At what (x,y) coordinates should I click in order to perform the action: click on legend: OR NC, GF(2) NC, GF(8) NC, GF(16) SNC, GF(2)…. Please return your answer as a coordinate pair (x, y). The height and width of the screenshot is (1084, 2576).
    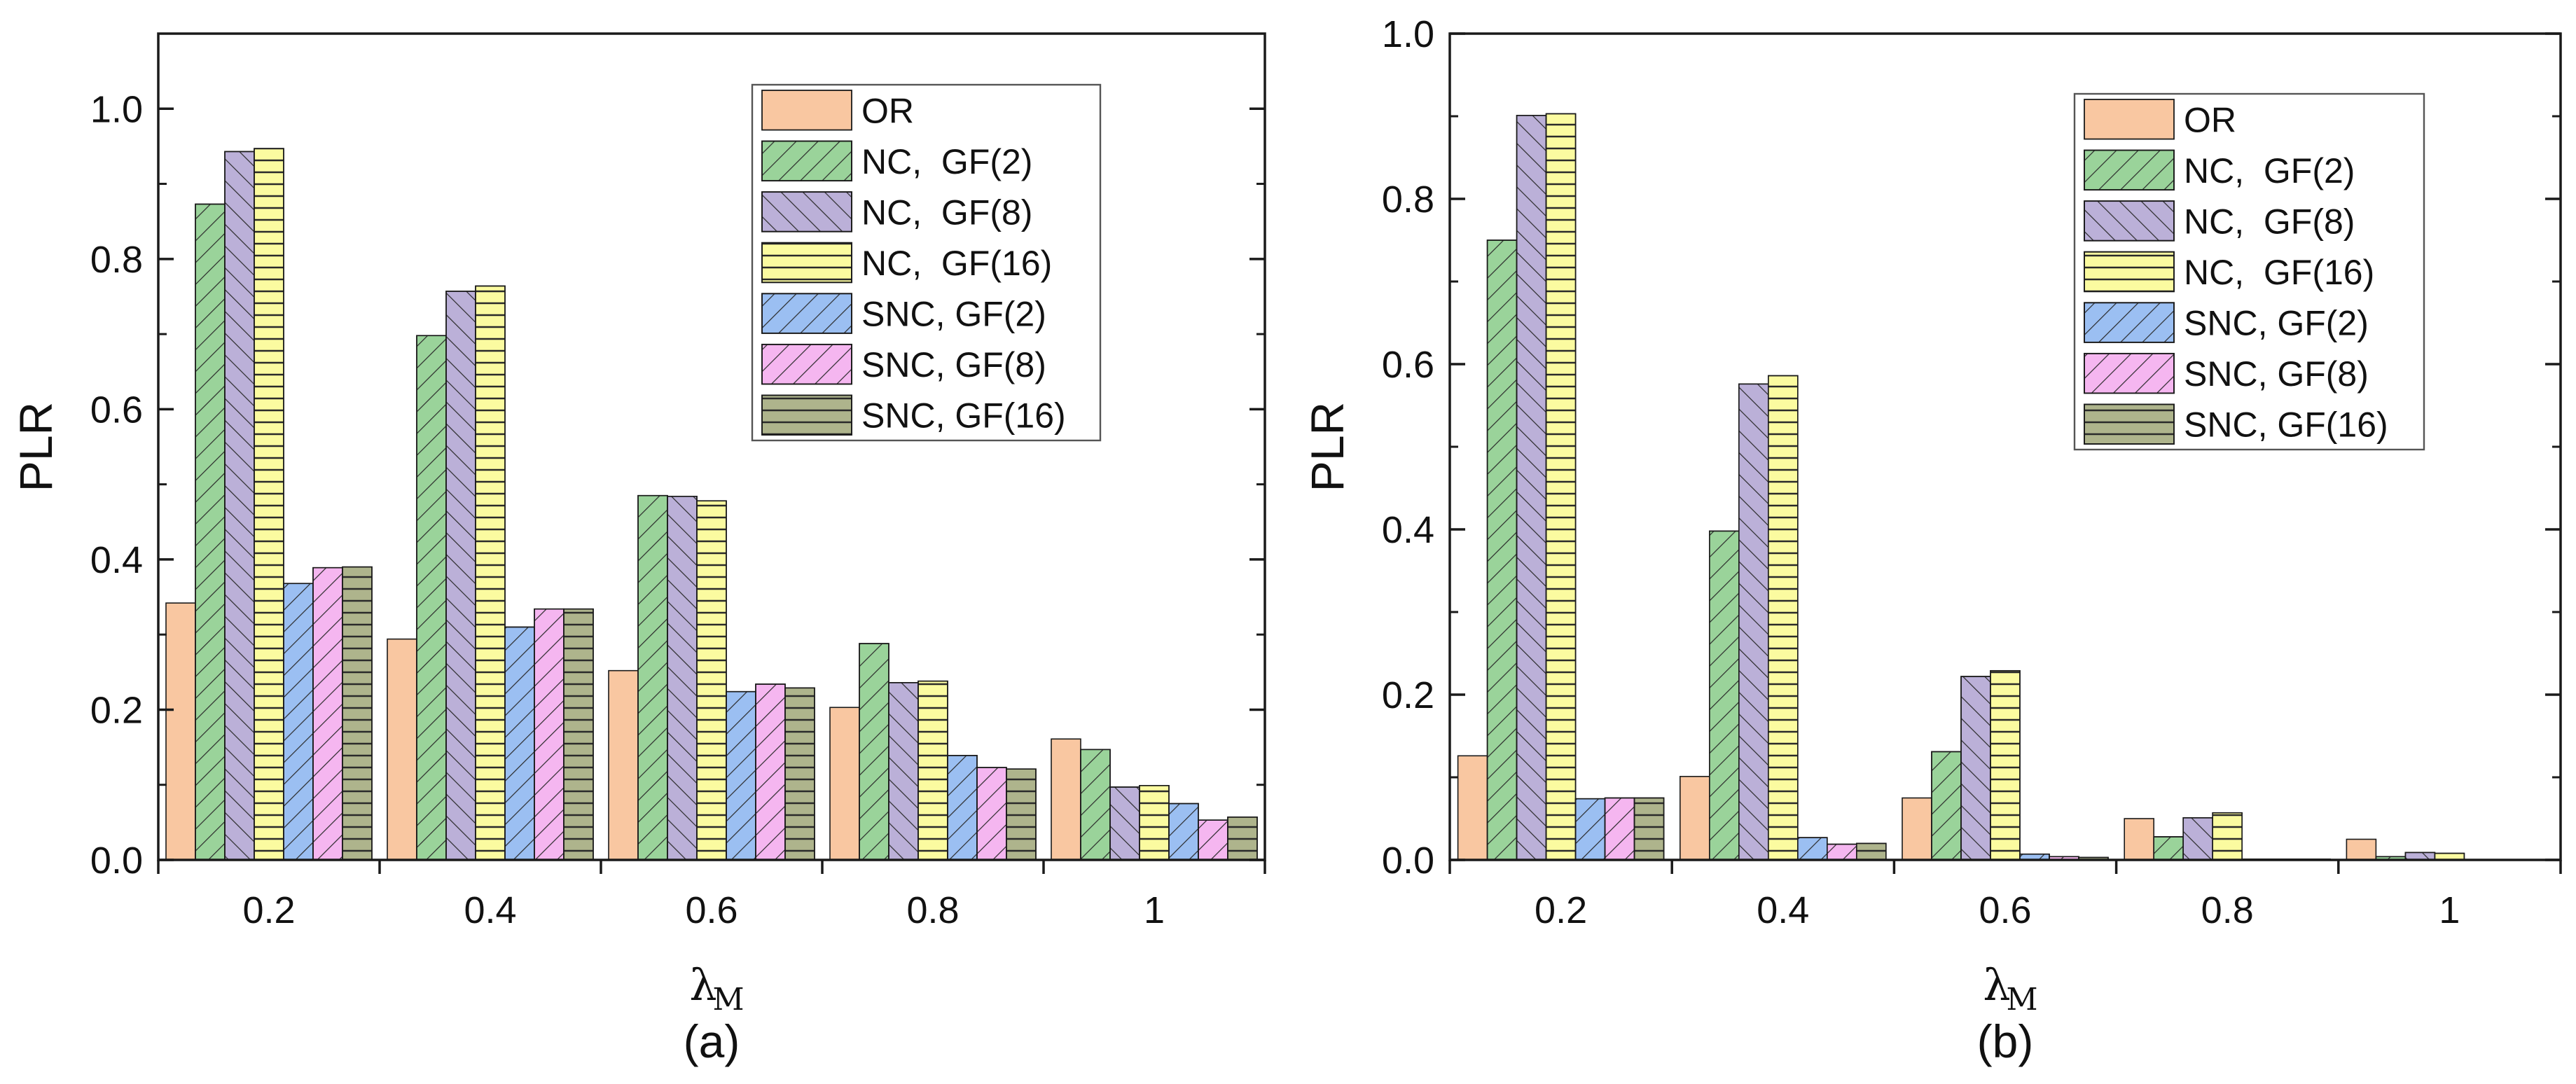
    Looking at the image, I should click on (926, 262).